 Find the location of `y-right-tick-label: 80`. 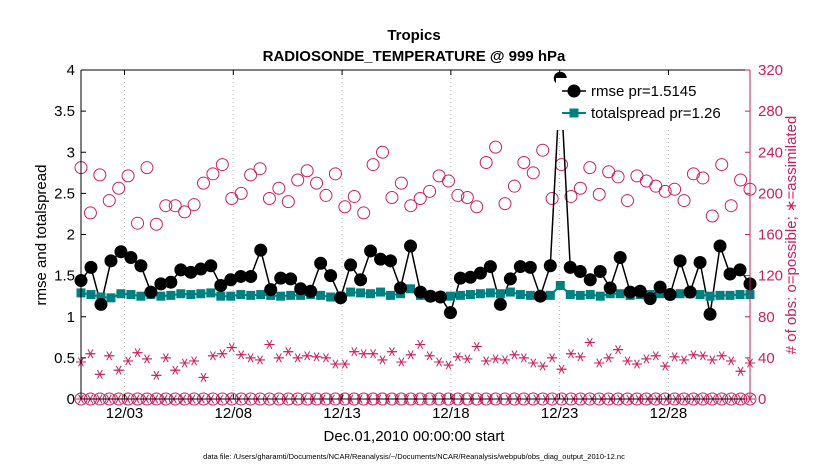

y-right-tick-label: 80 is located at coordinates (766, 317).